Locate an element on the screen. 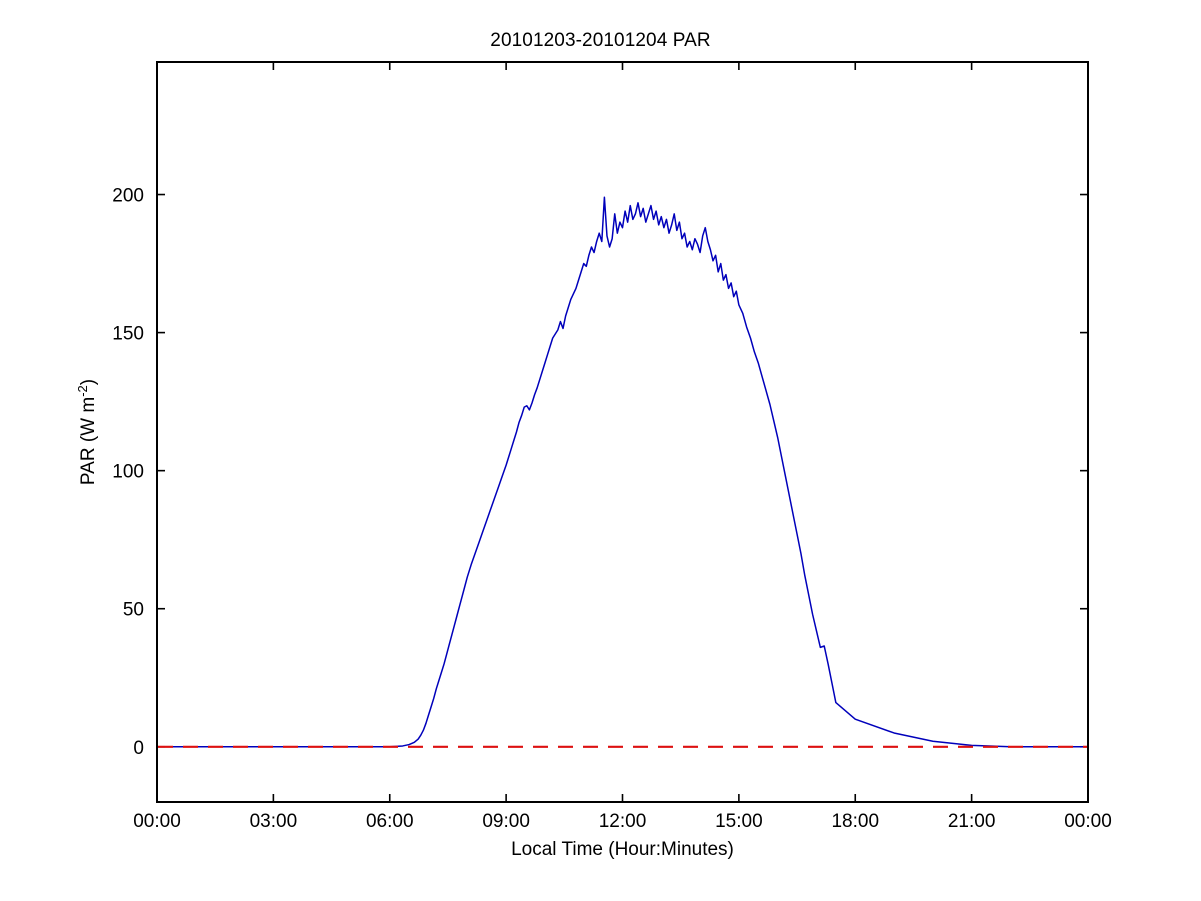  x-tick-label: 09:00 is located at coordinates (506, 821).